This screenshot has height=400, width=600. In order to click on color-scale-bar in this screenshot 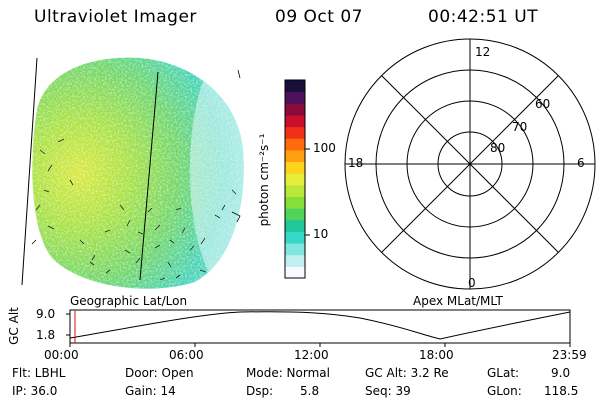, I will do `click(295, 179)`.